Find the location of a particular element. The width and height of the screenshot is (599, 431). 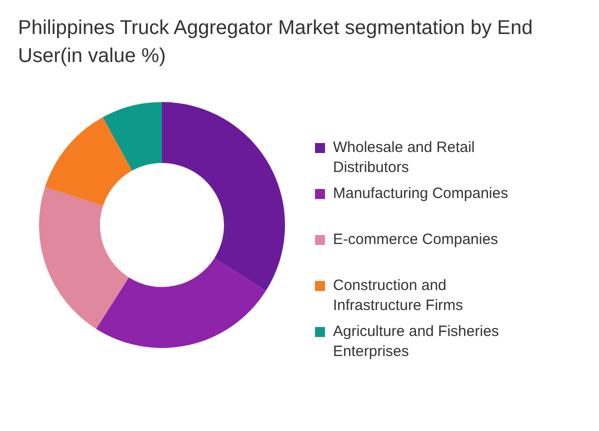

legend-label: Wholesale and Retail Distributors is located at coordinates (404, 158).